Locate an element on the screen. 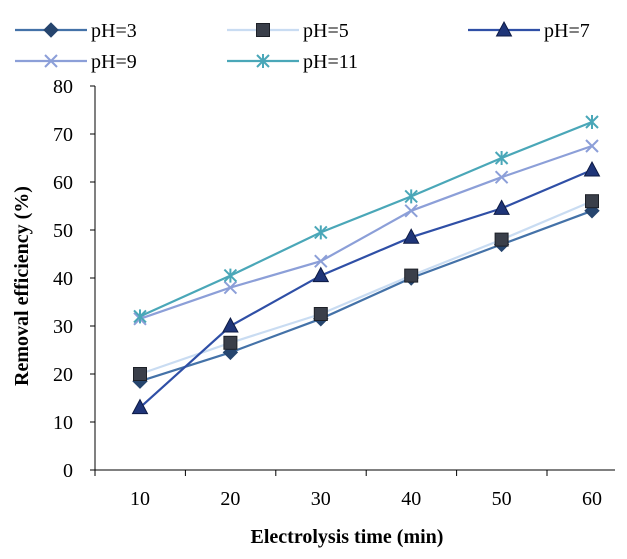 This screenshot has width=627, height=559. x-tick-label: 30 is located at coordinates (321, 499).